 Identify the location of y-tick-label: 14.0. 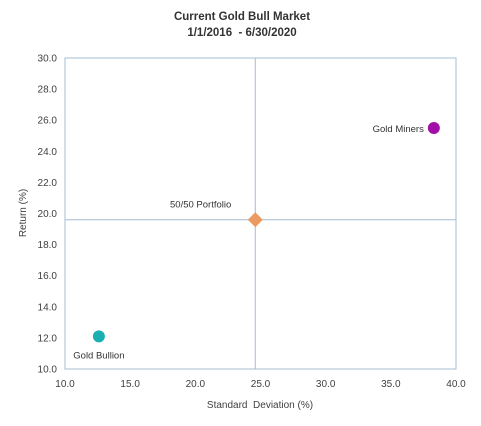
(48, 307).